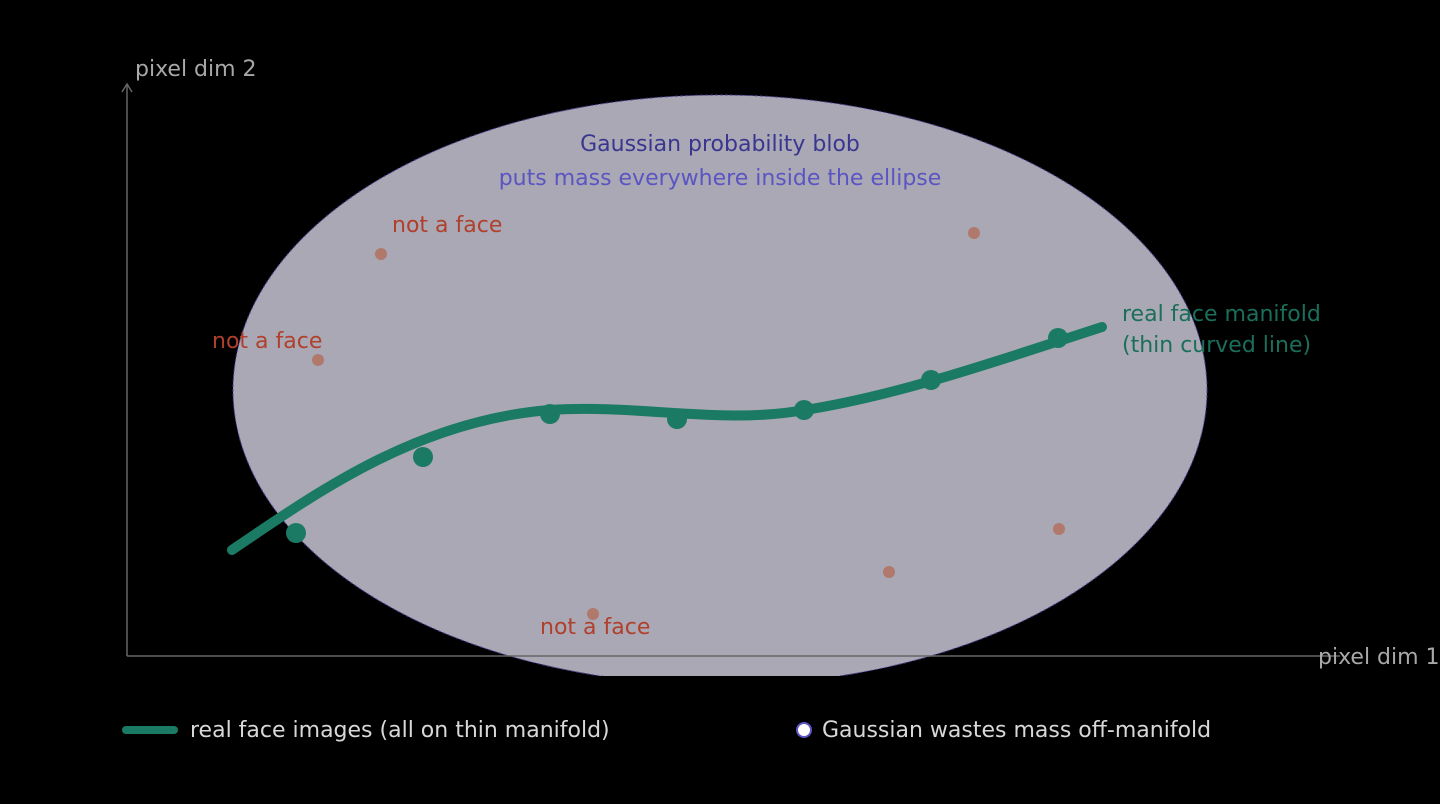 The image size is (1440, 804). I want to click on legend-item-gaussian: Gaussian wastes mass off-manifold, so click(1003, 730).